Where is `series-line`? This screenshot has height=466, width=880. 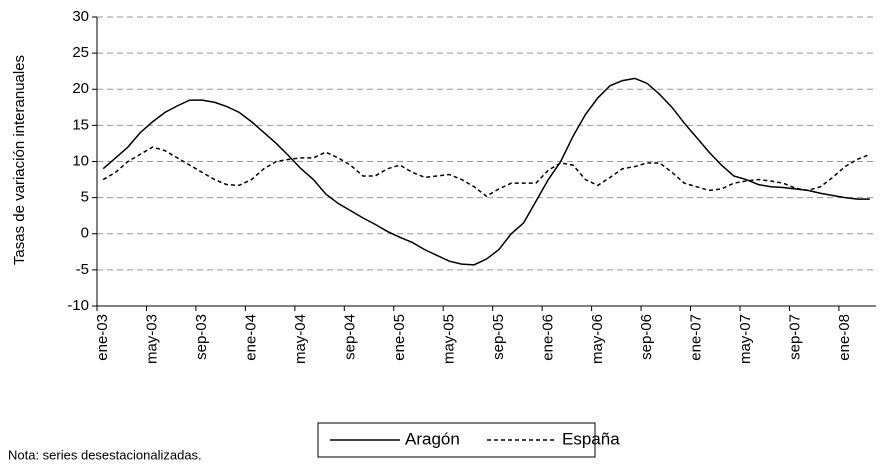
series-line is located at coordinates (486, 172).